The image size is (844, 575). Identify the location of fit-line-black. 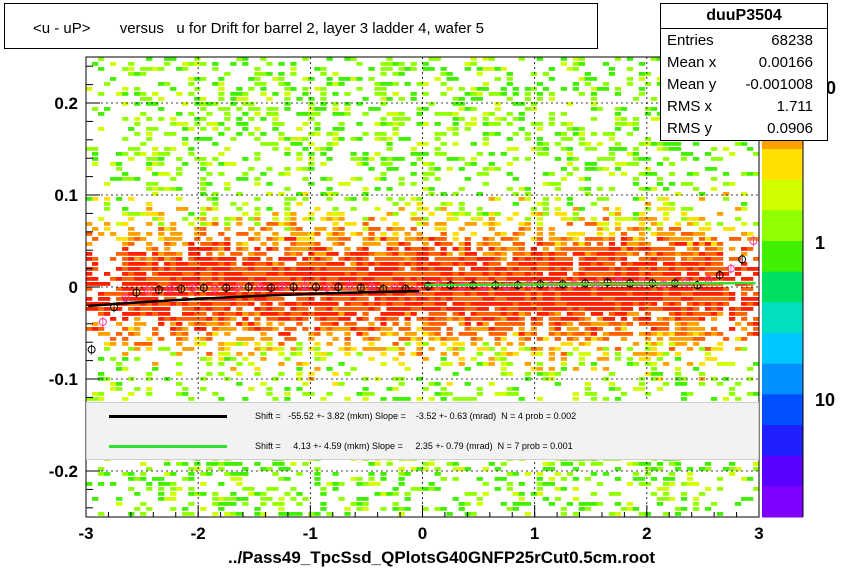
(254, 298).